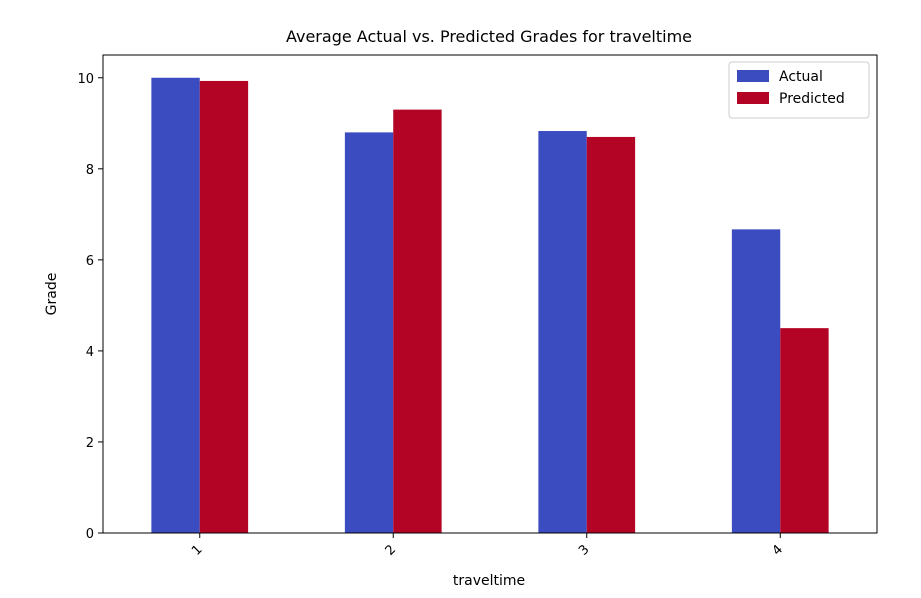  I want to click on y-tick-label: 4, so click(90, 352).